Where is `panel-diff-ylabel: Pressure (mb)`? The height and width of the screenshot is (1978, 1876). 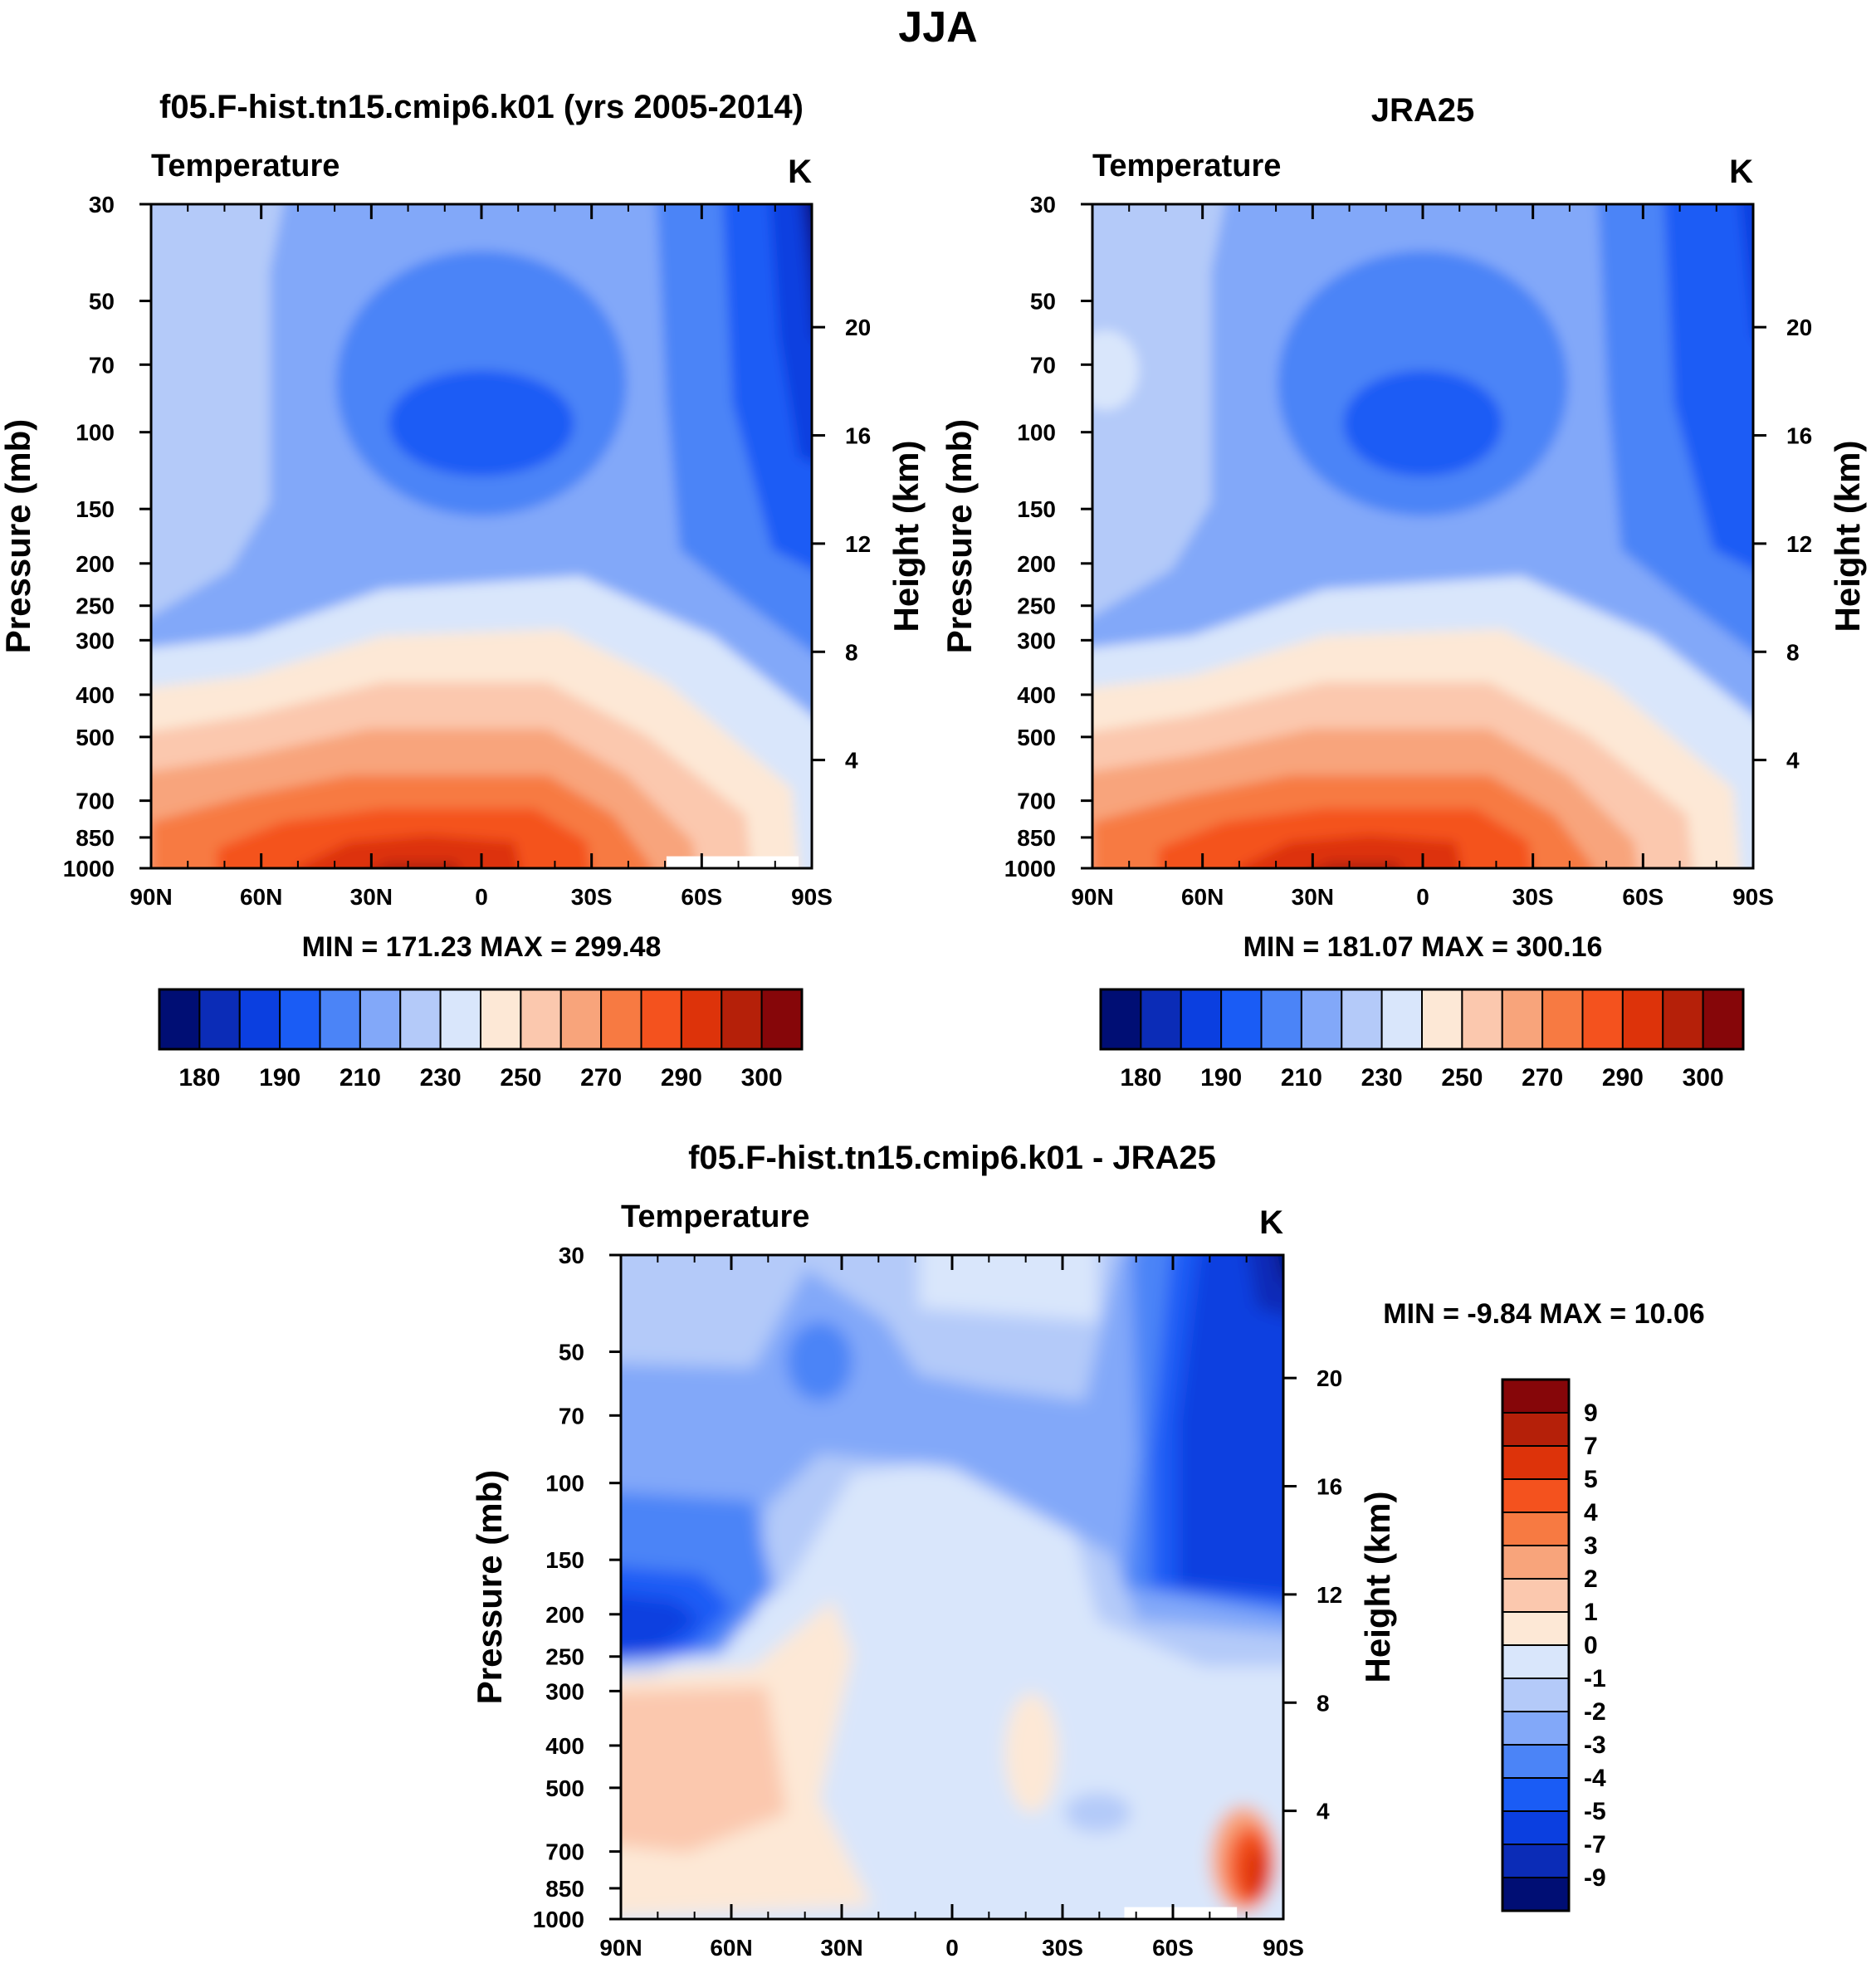 panel-diff-ylabel: Pressure (mb) is located at coordinates (489, 1587).